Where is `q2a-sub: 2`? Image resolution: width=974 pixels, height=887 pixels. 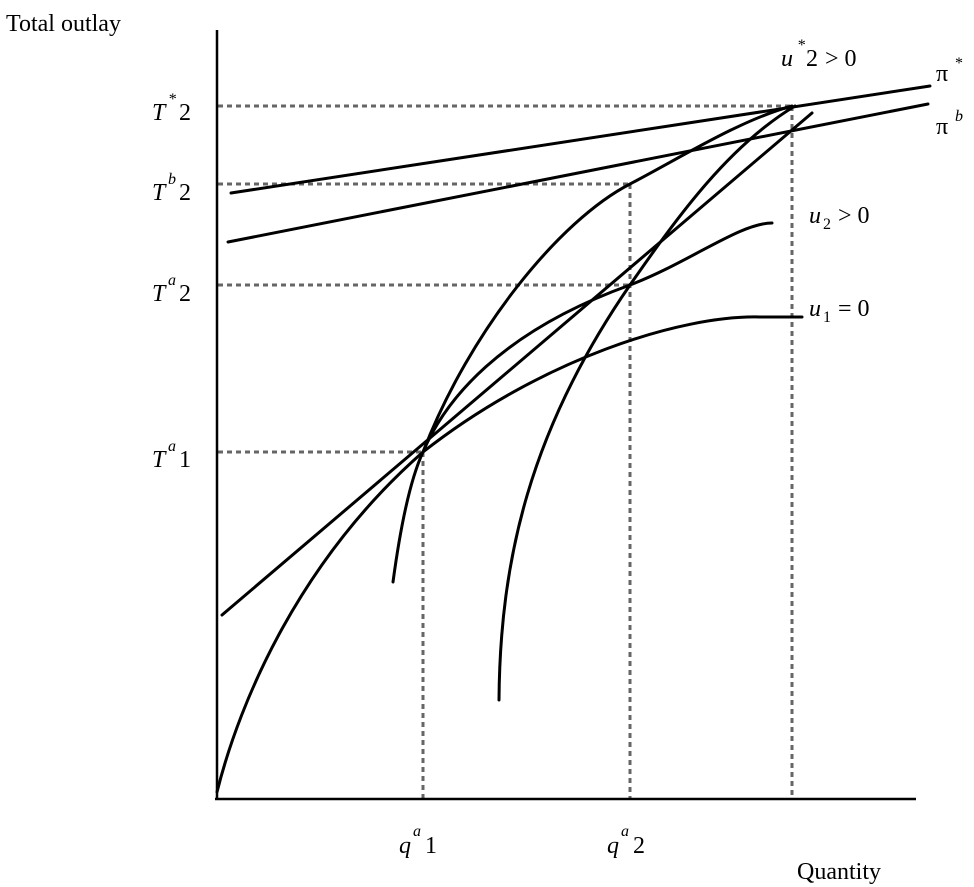 q2a-sub: 2 is located at coordinates (639, 846).